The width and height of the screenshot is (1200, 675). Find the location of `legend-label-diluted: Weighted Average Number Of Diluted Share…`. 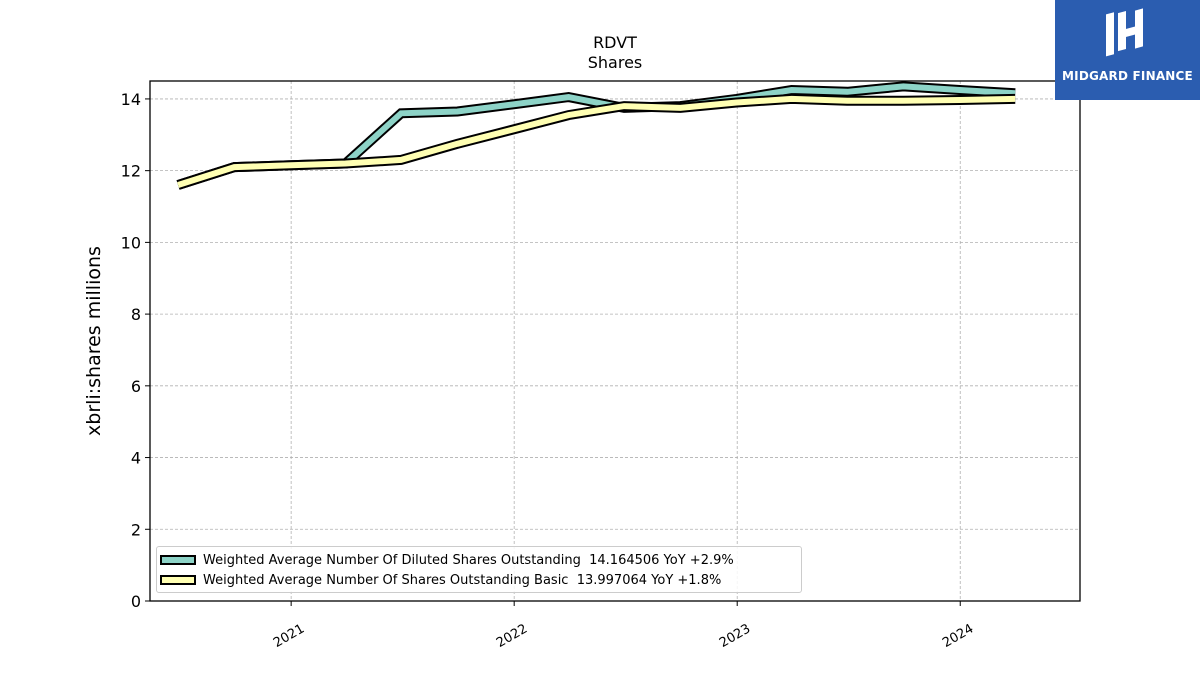

legend-label-diluted: Weighted Average Number Of Diluted Share… is located at coordinates (468, 560).